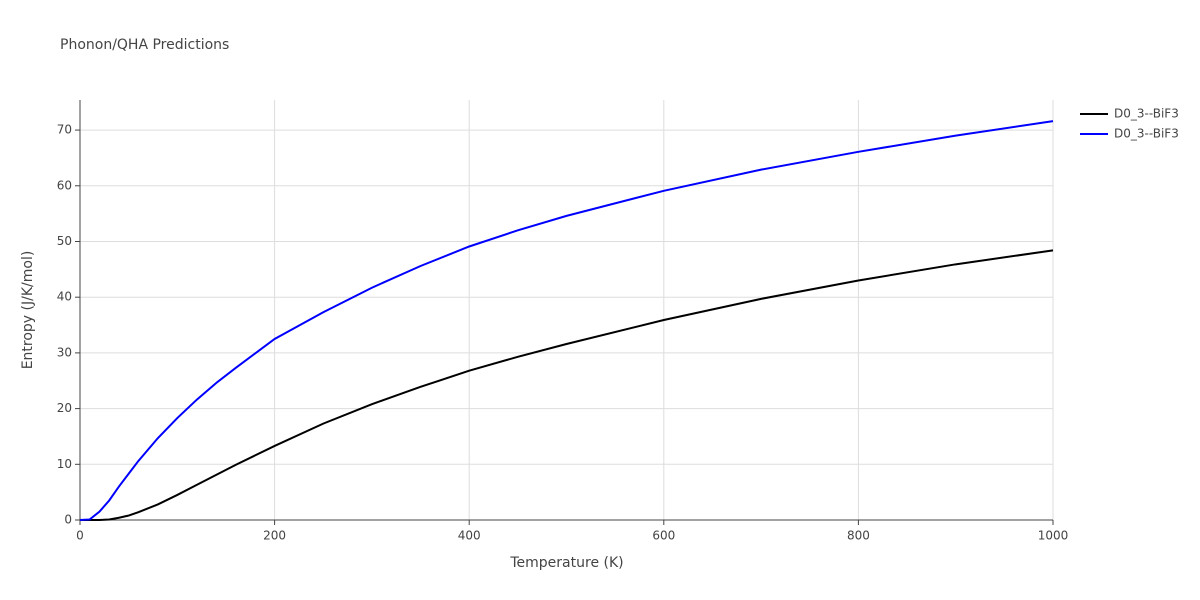 The image size is (1200, 600). I want to click on y-axis-title: Entropy (J/K/mol), so click(28, 310).